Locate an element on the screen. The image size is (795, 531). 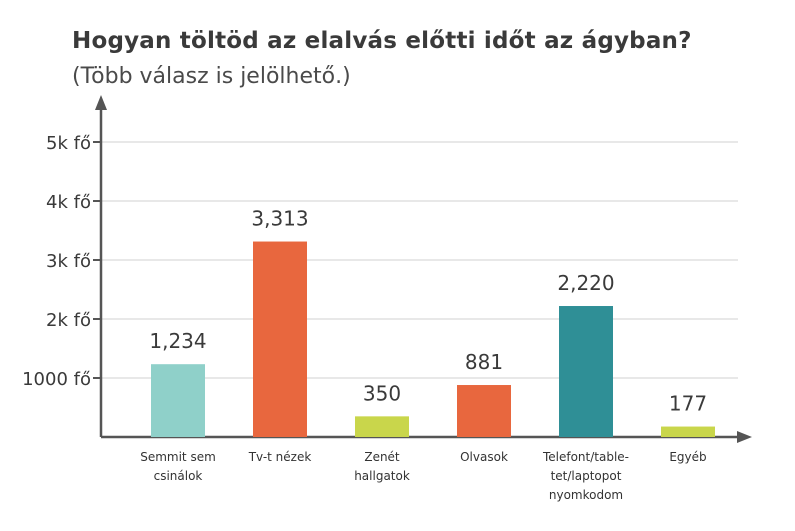
x-category-label: tet/laptopot is located at coordinates (586, 476).